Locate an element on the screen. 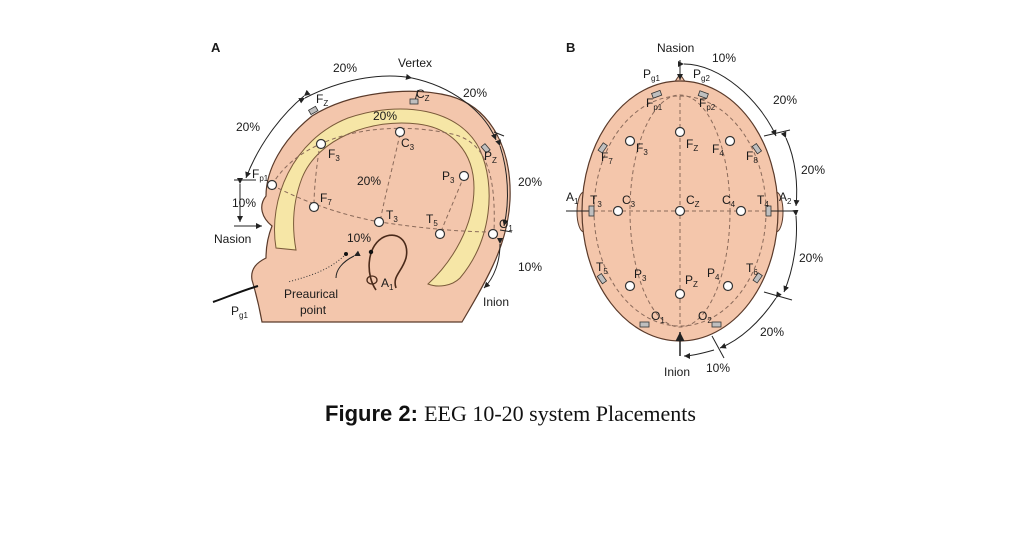  side-electrode-t5 is located at coordinates (440, 234).